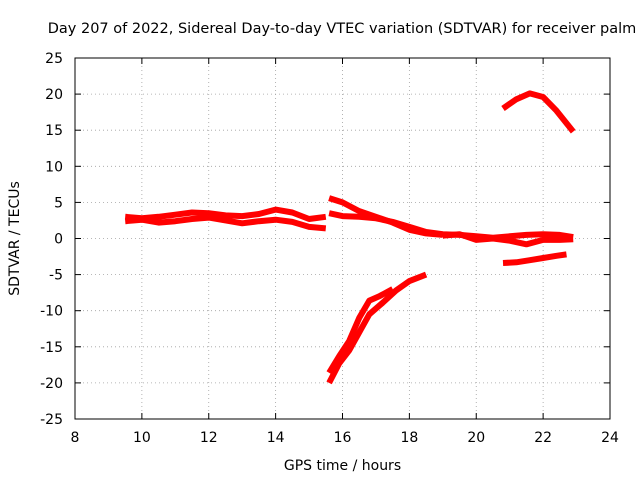 The height and width of the screenshot is (480, 640). Describe the element at coordinates (51, 348) in the screenshot. I see `y-tick-label: -15` at that location.